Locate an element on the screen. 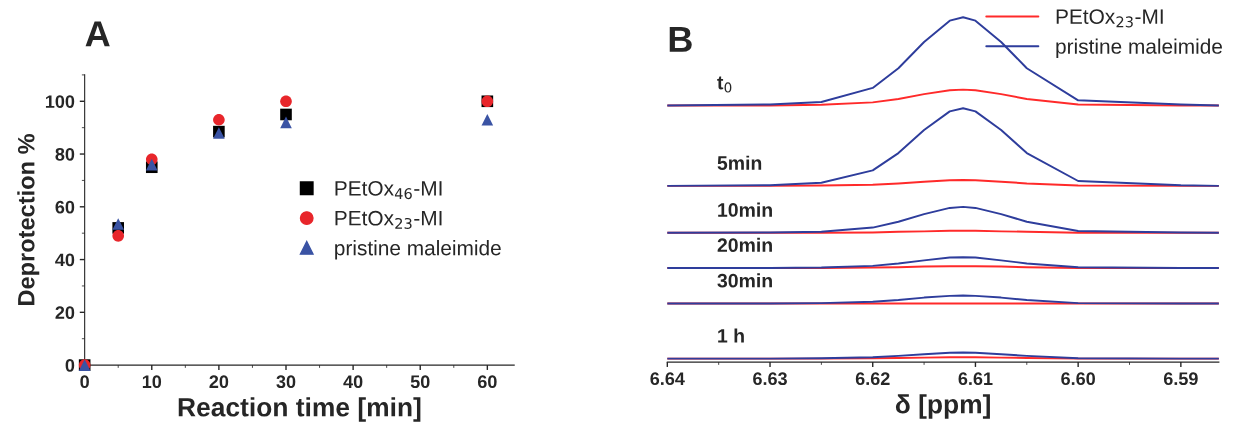 The image size is (1245, 428). x-tick-label: 60 is located at coordinates (487, 382).